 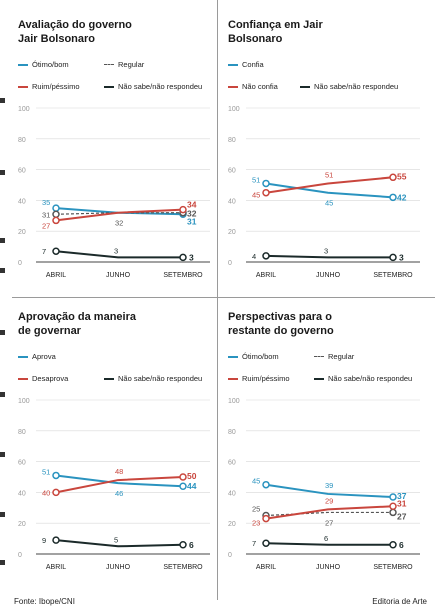 I want to click on legend-row: Ruim/péssimo Não sabe/não respondeu, so click(x=325, y=379).